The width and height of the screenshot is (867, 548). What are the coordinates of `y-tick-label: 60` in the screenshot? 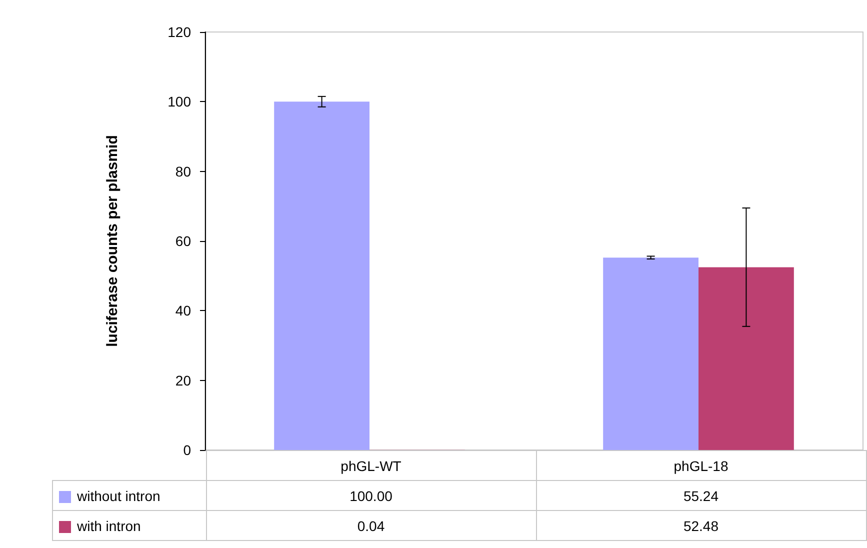 It's located at (183, 241).